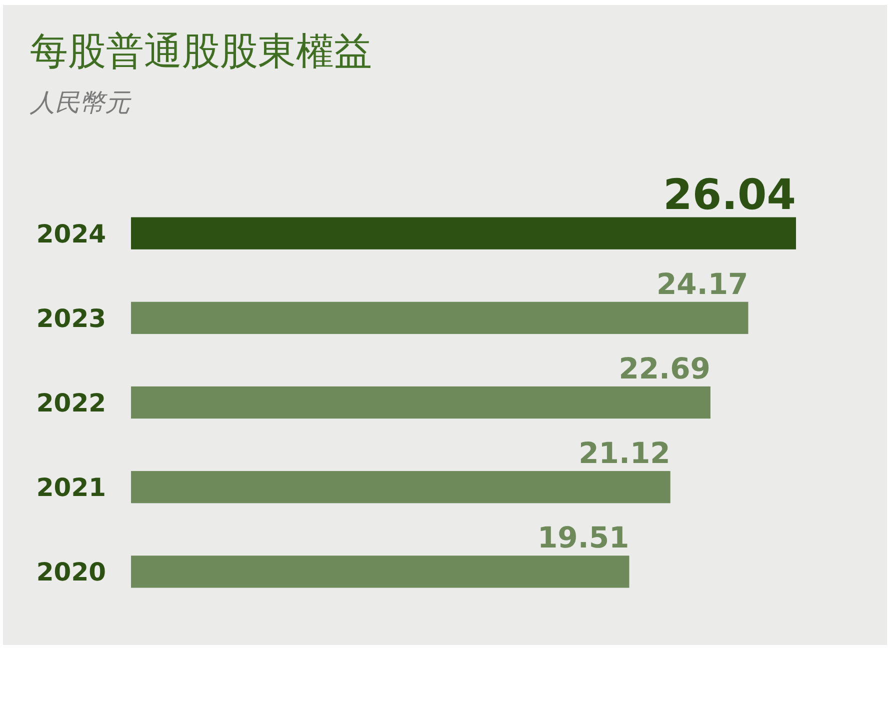  What do you see at coordinates (624, 453) in the screenshot?
I see `data-label: 21.12` at bounding box center [624, 453].